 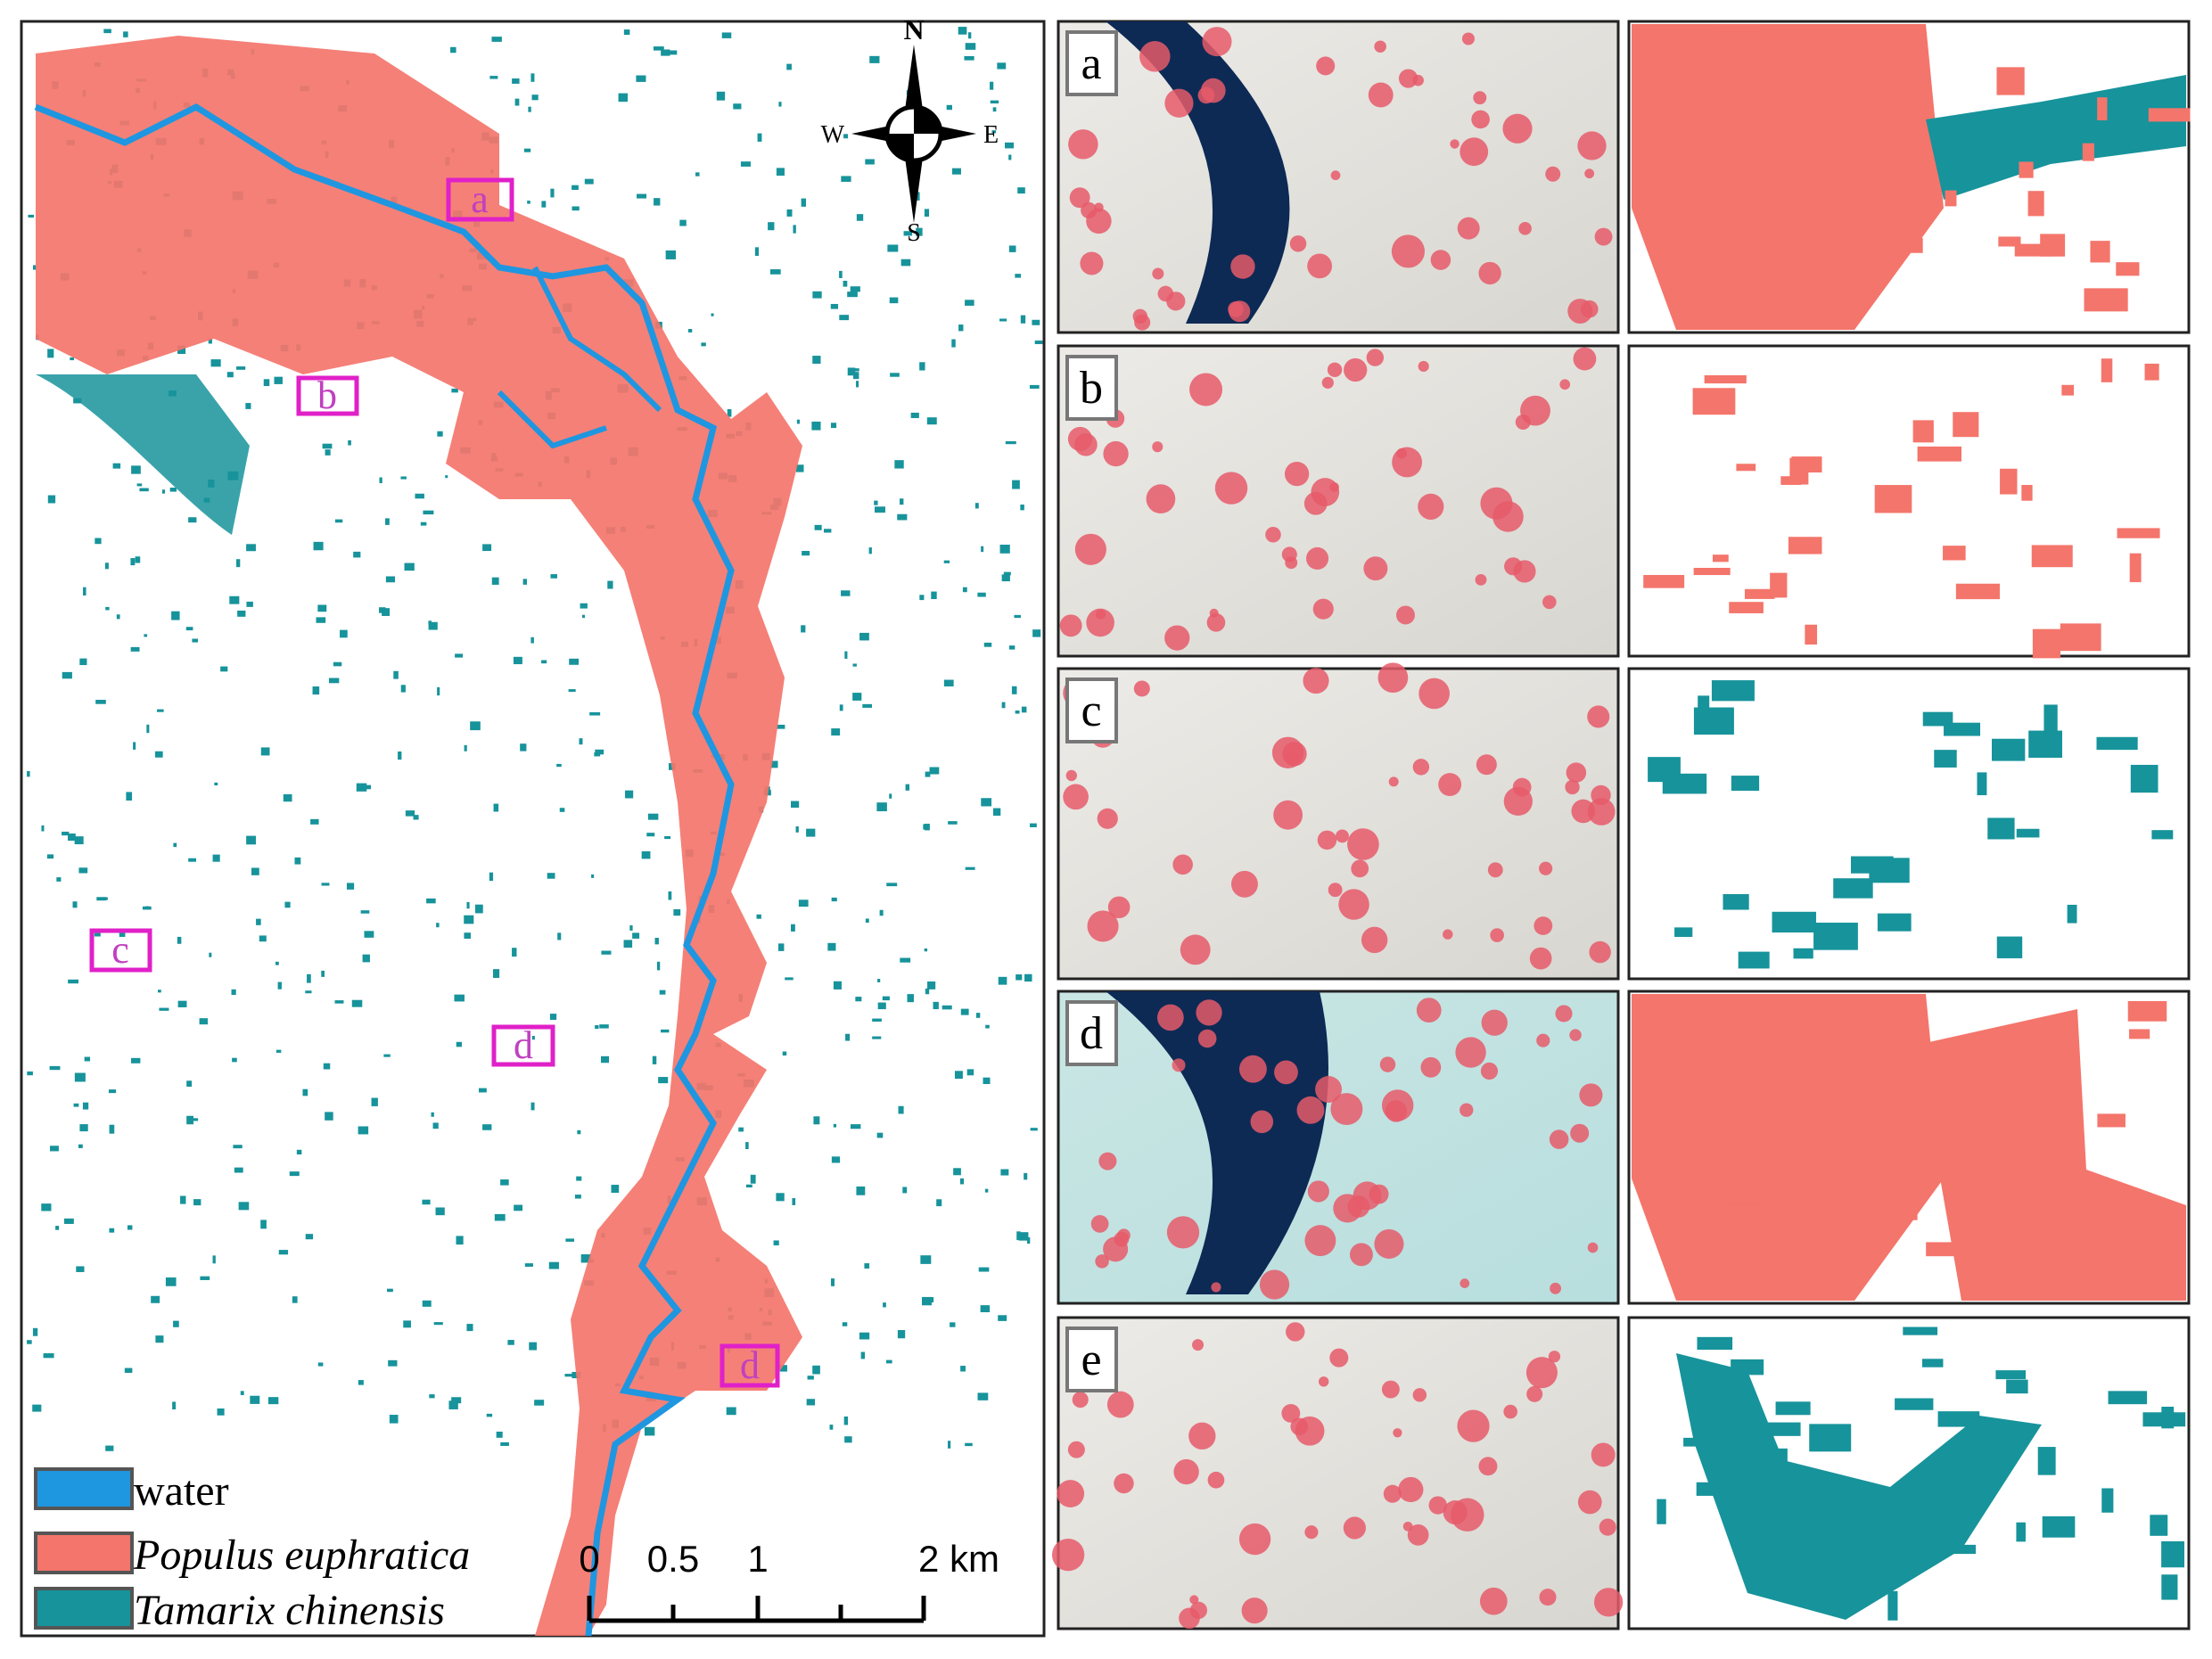 What do you see at coordinates (910, 130) in the screenshot?
I see `compass: N S W E` at bounding box center [910, 130].